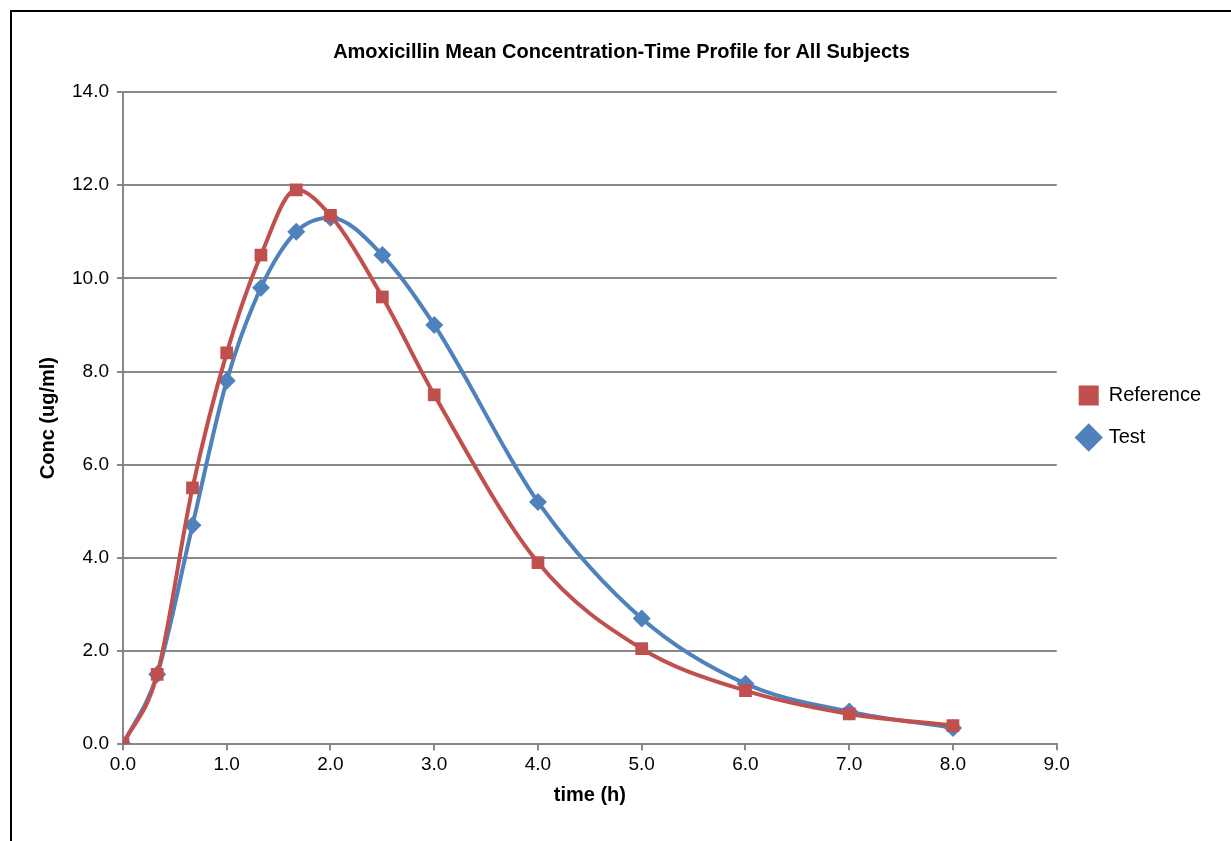 The width and height of the screenshot is (1231, 841). Describe the element at coordinates (641, 763) in the screenshot. I see `x-tick-label: 5.0` at that location.